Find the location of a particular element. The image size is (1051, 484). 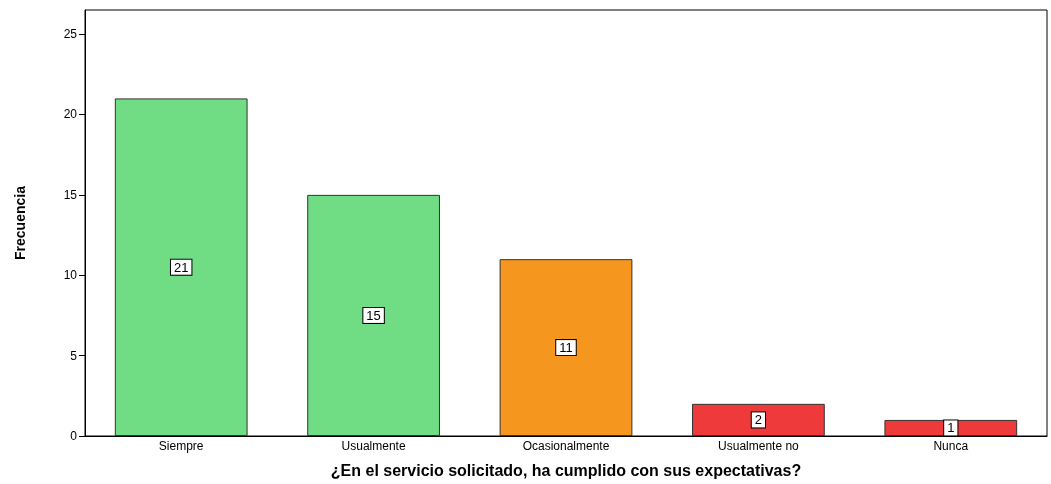

y-tick-label: 10 is located at coordinates (70, 275).